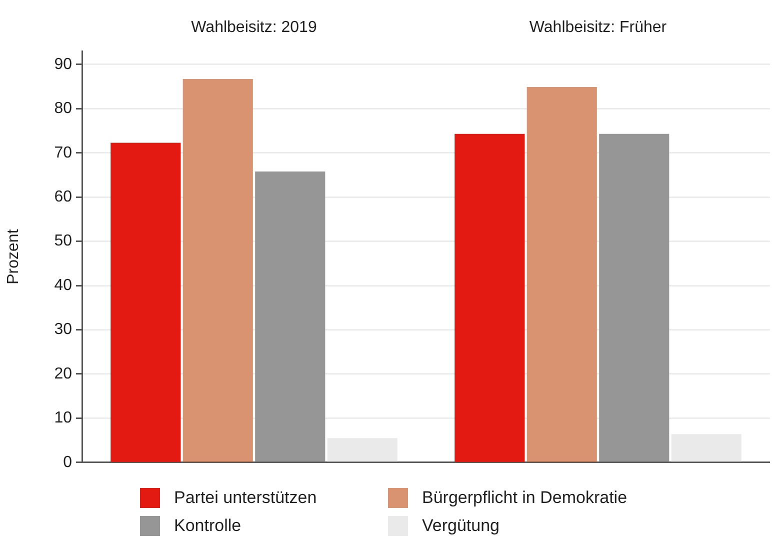 Image resolution: width=782 pixels, height=546 pixels. Describe the element at coordinates (461, 526) in the screenshot. I see `legend-label: Vergütung` at that location.